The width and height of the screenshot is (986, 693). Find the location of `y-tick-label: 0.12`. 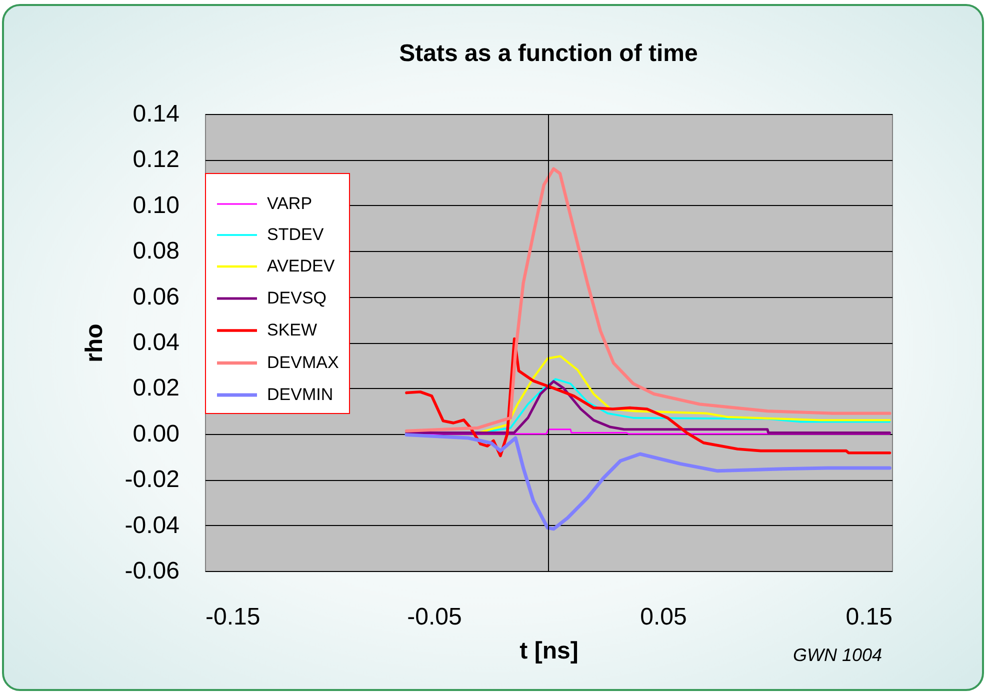

y-tick-label: 0.12 is located at coordinates (156, 160).